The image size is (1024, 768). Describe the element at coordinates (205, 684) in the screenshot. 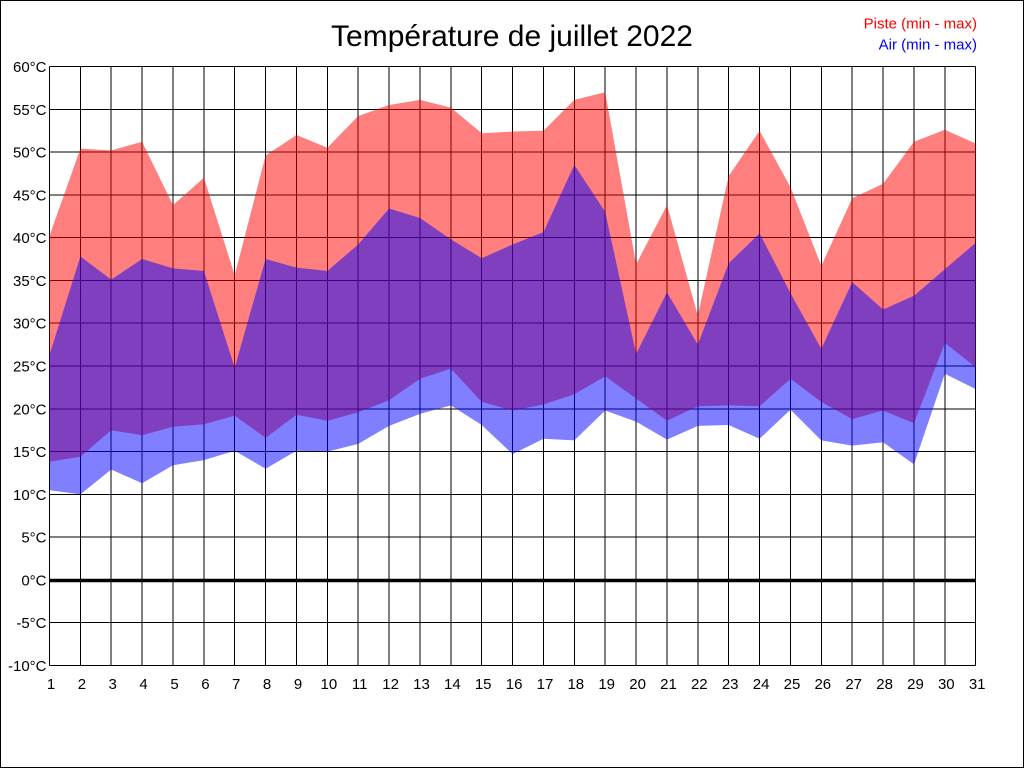

I see `svg-text: 6` at that location.